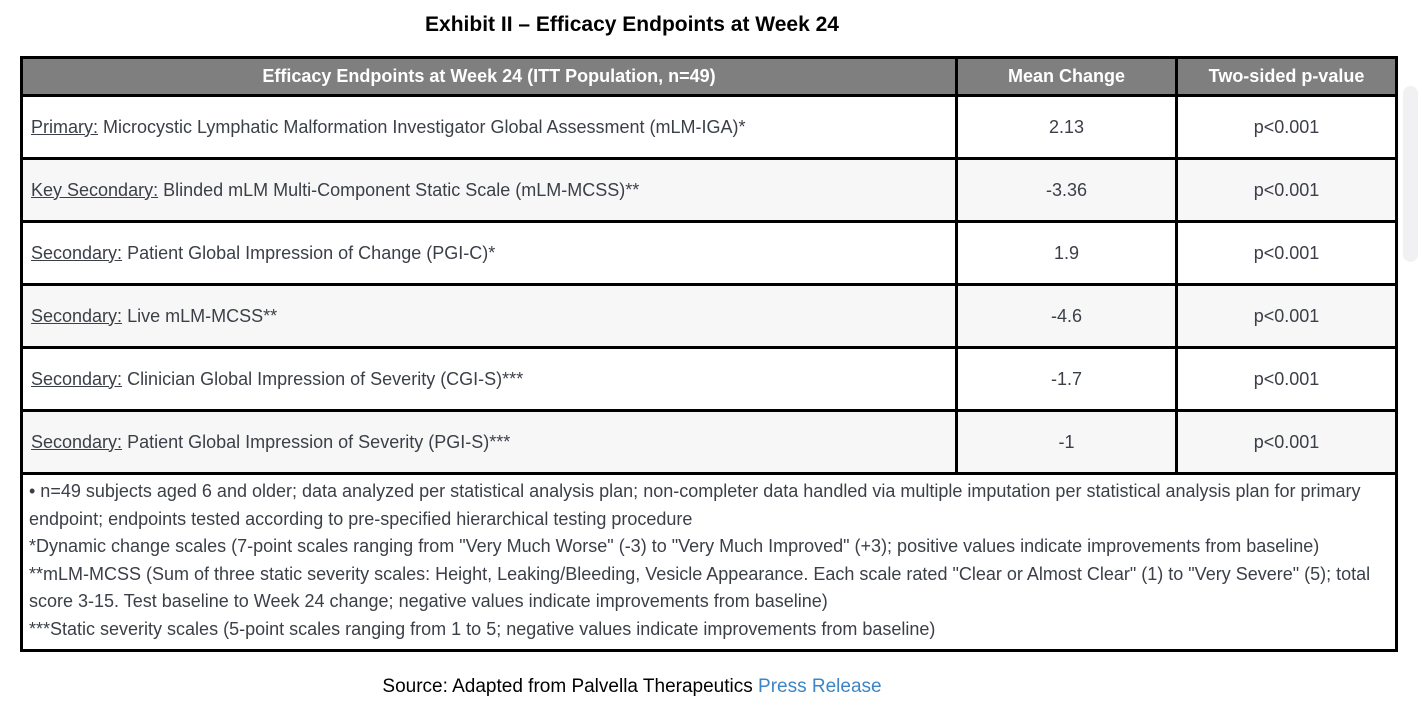 The image size is (1422, 718). I want to click on header-p-value: Two-sided p-value, so click(1286, 76).